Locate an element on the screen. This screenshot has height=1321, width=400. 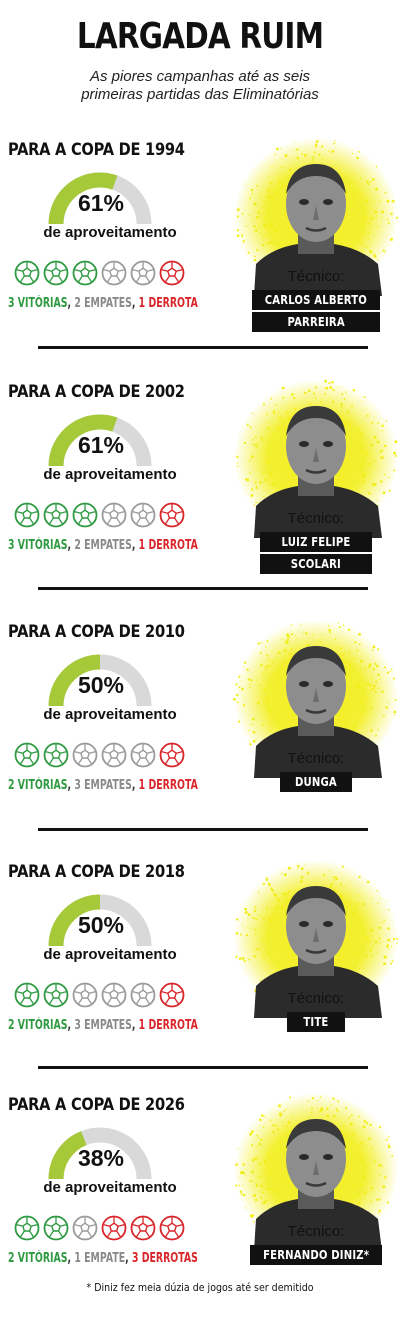
coach-name-text: SCOLARI is located at coordinates (316, 564).